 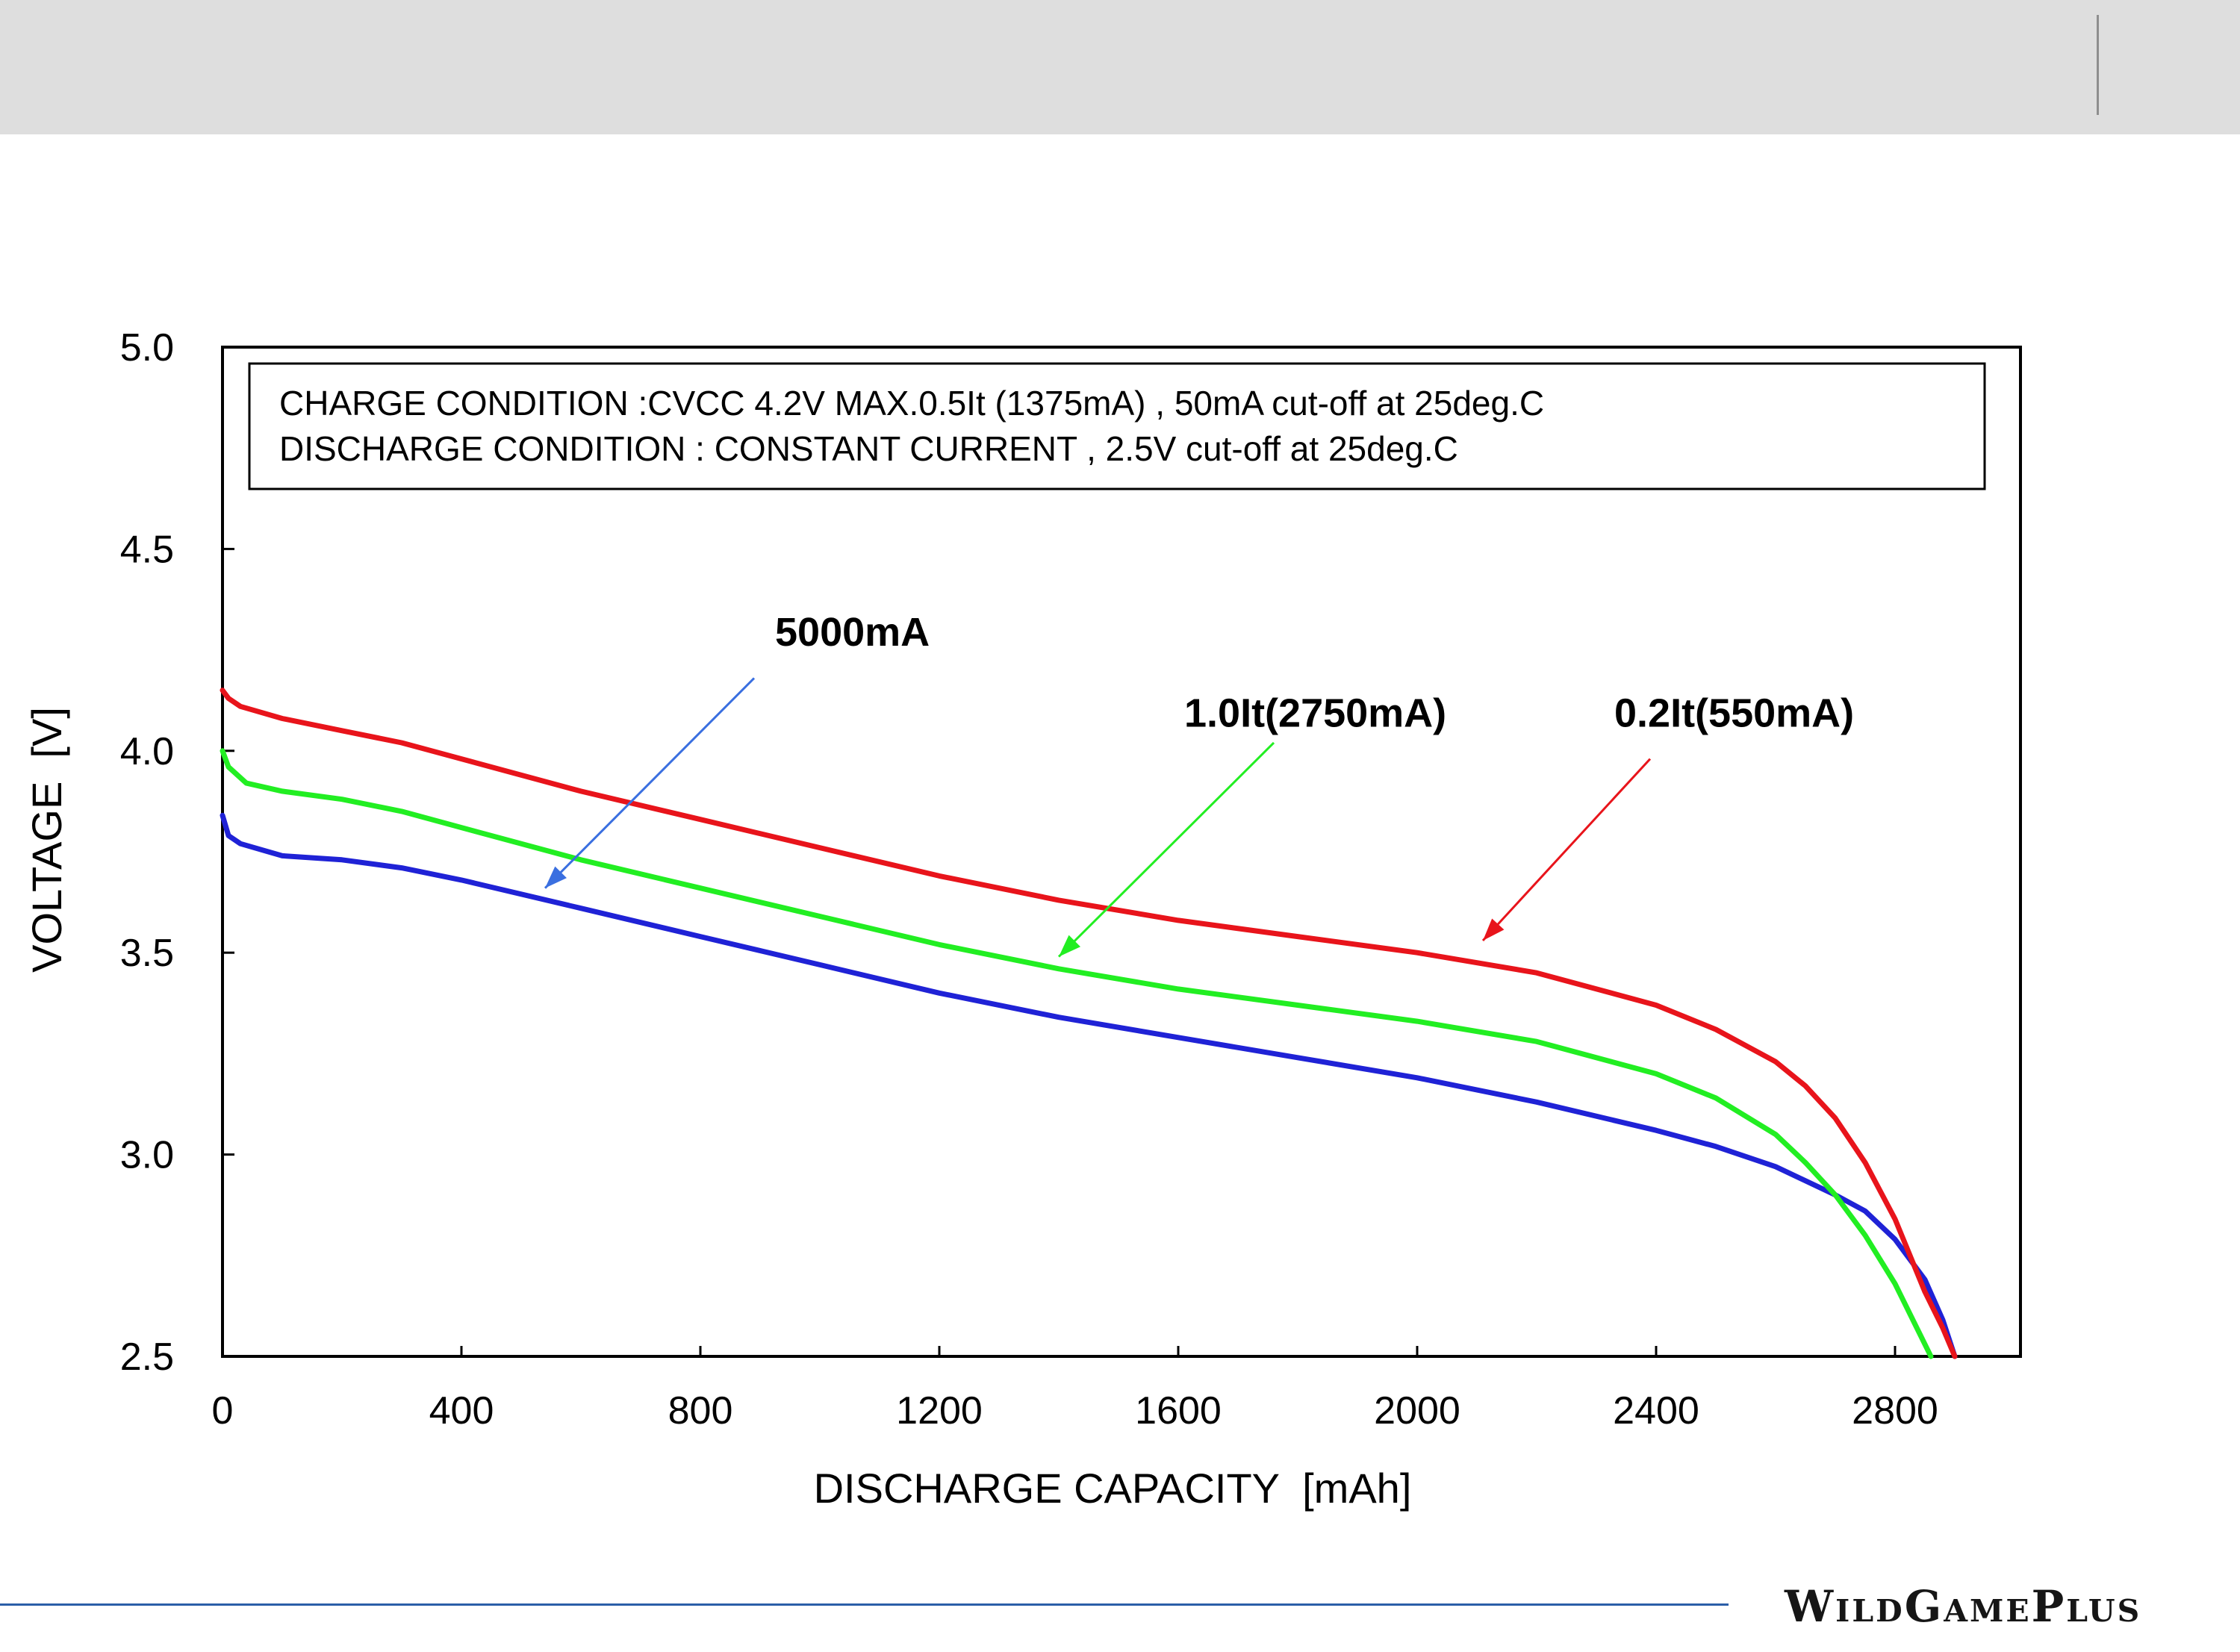 I want to click on y-tick-label: 5.0, so click(x=147, y=348).